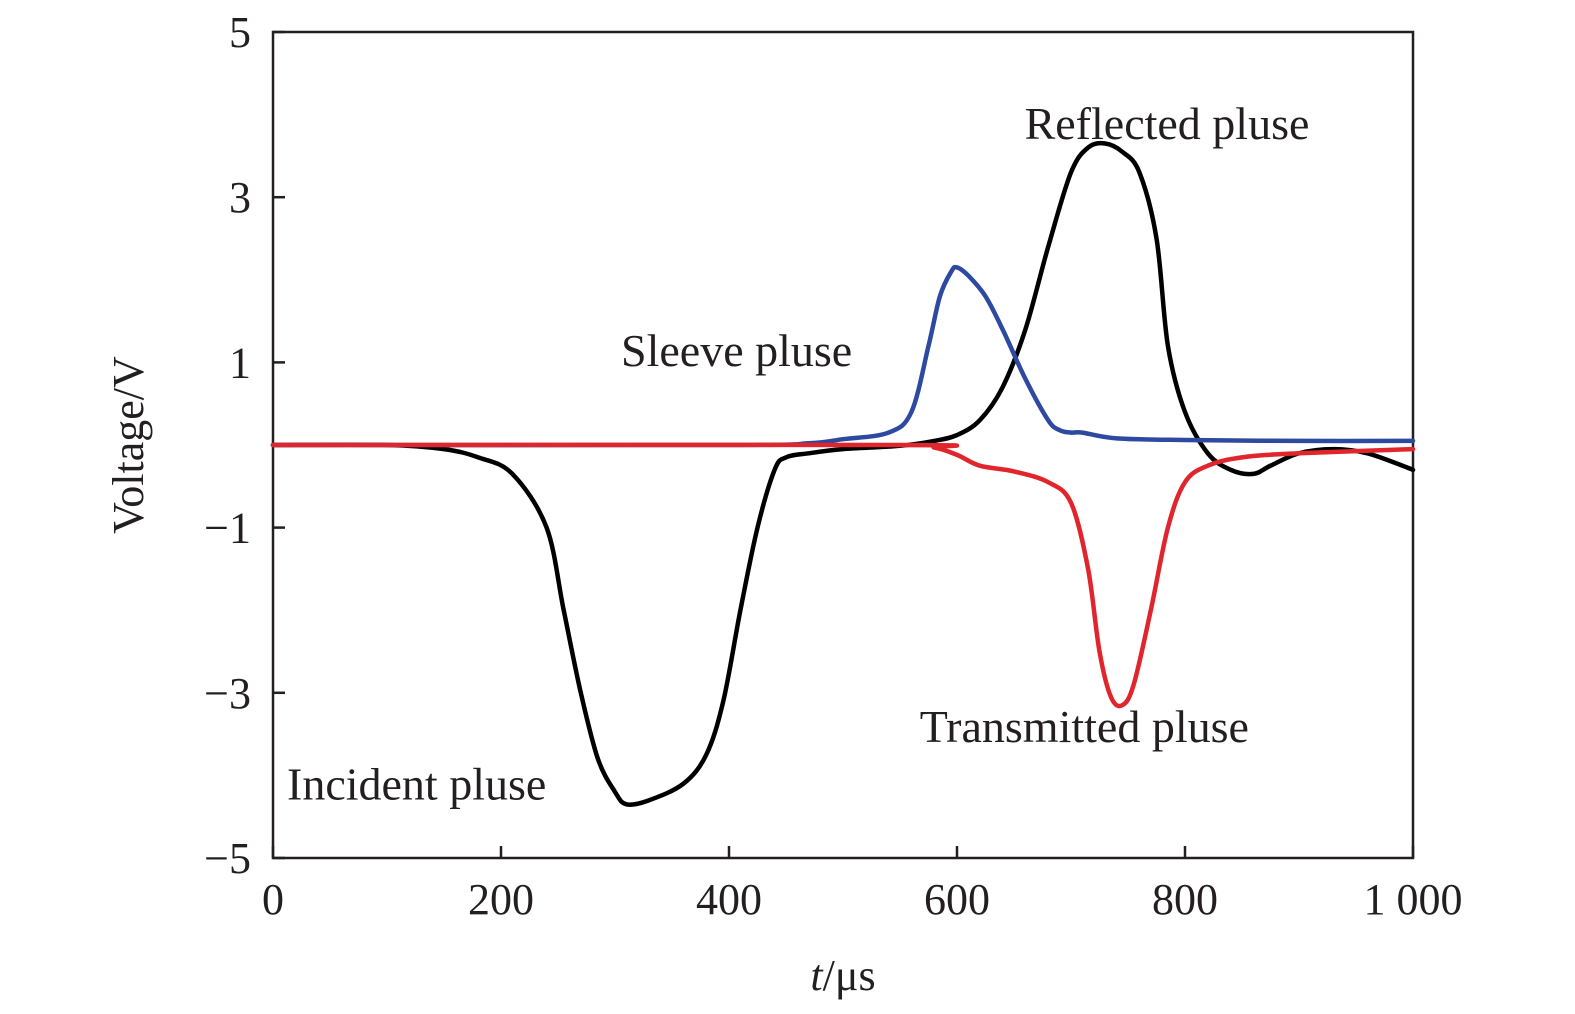 The height and width of the screenshot is (1014, 1575). What do you see at coordinates (227, 693) in the screenshot?
I see `y-tick-label: −3` at bounding box center [227, 693].